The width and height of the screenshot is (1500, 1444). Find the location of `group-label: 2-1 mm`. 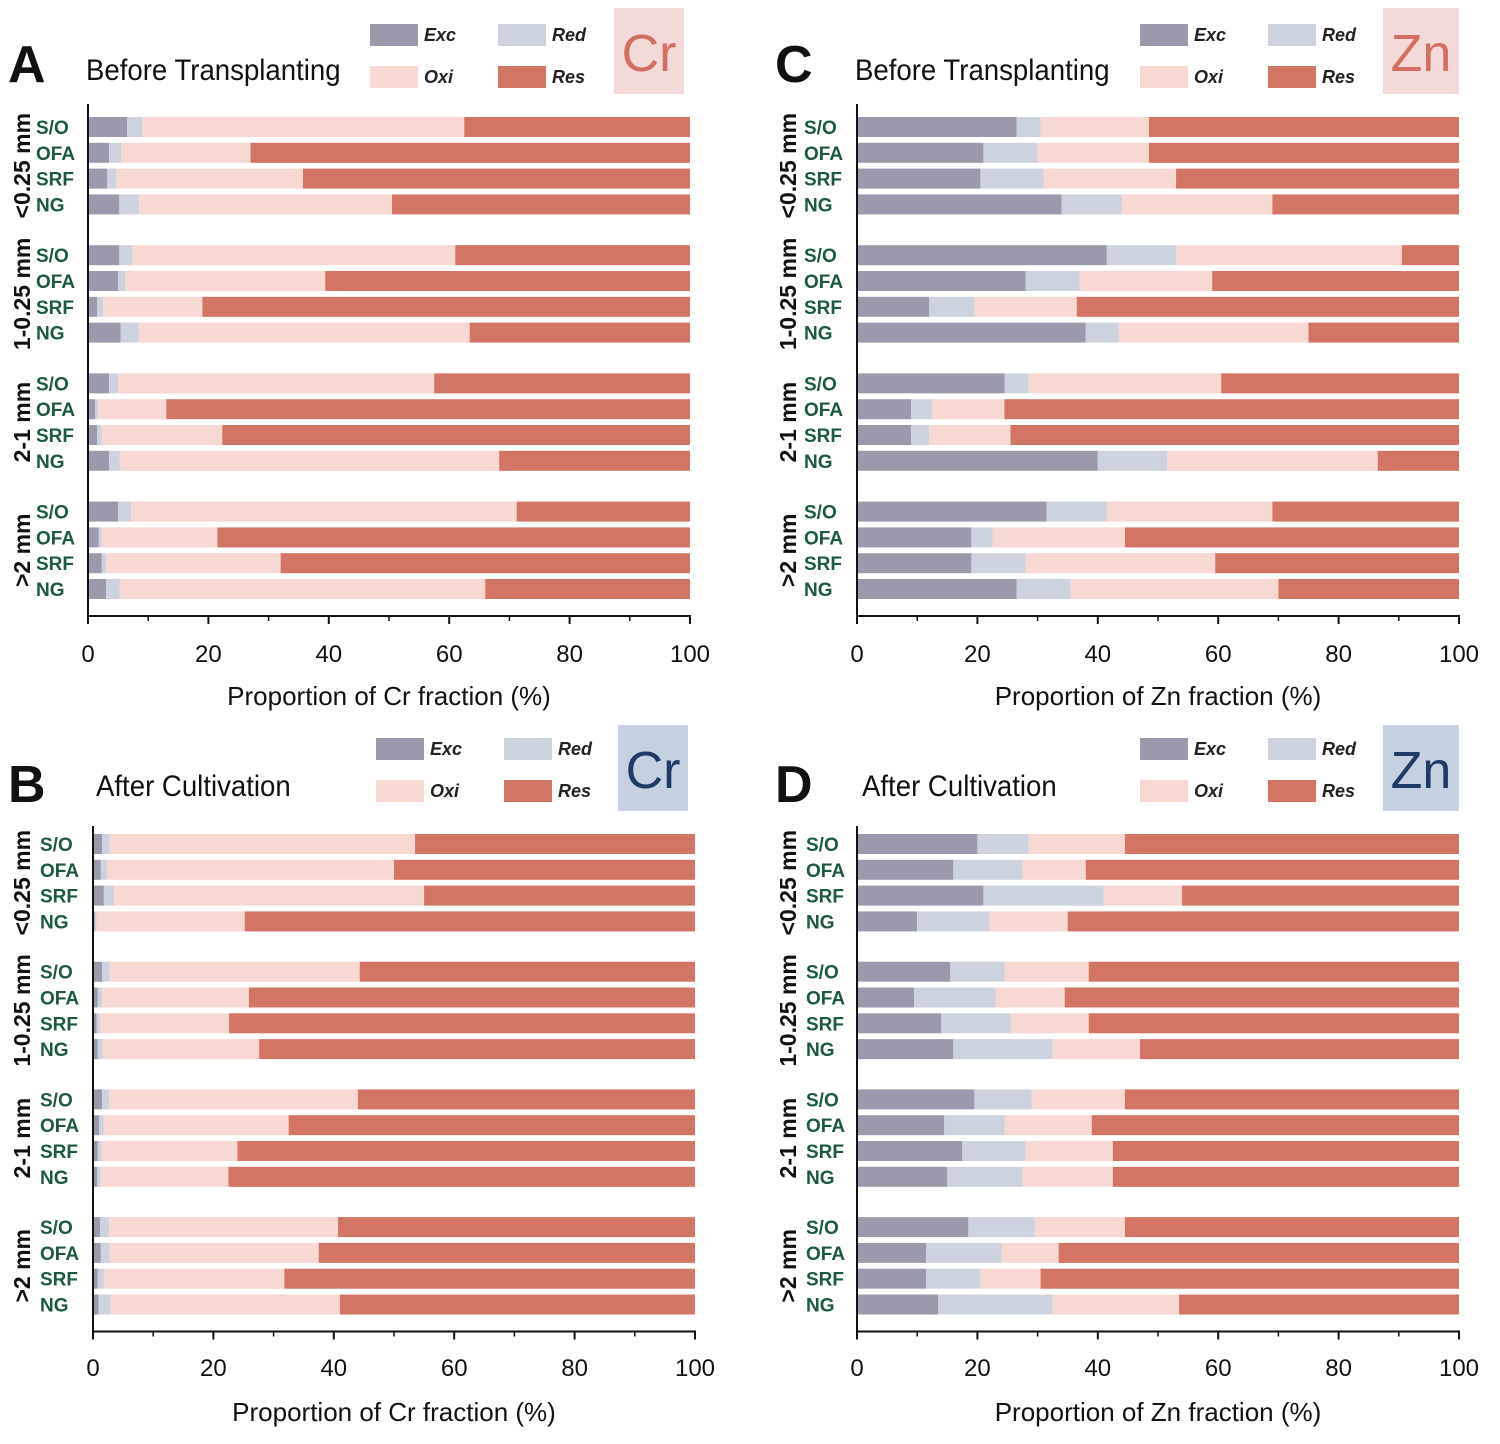

group-label: 2-1 mm is located at coordinates (22, 422).